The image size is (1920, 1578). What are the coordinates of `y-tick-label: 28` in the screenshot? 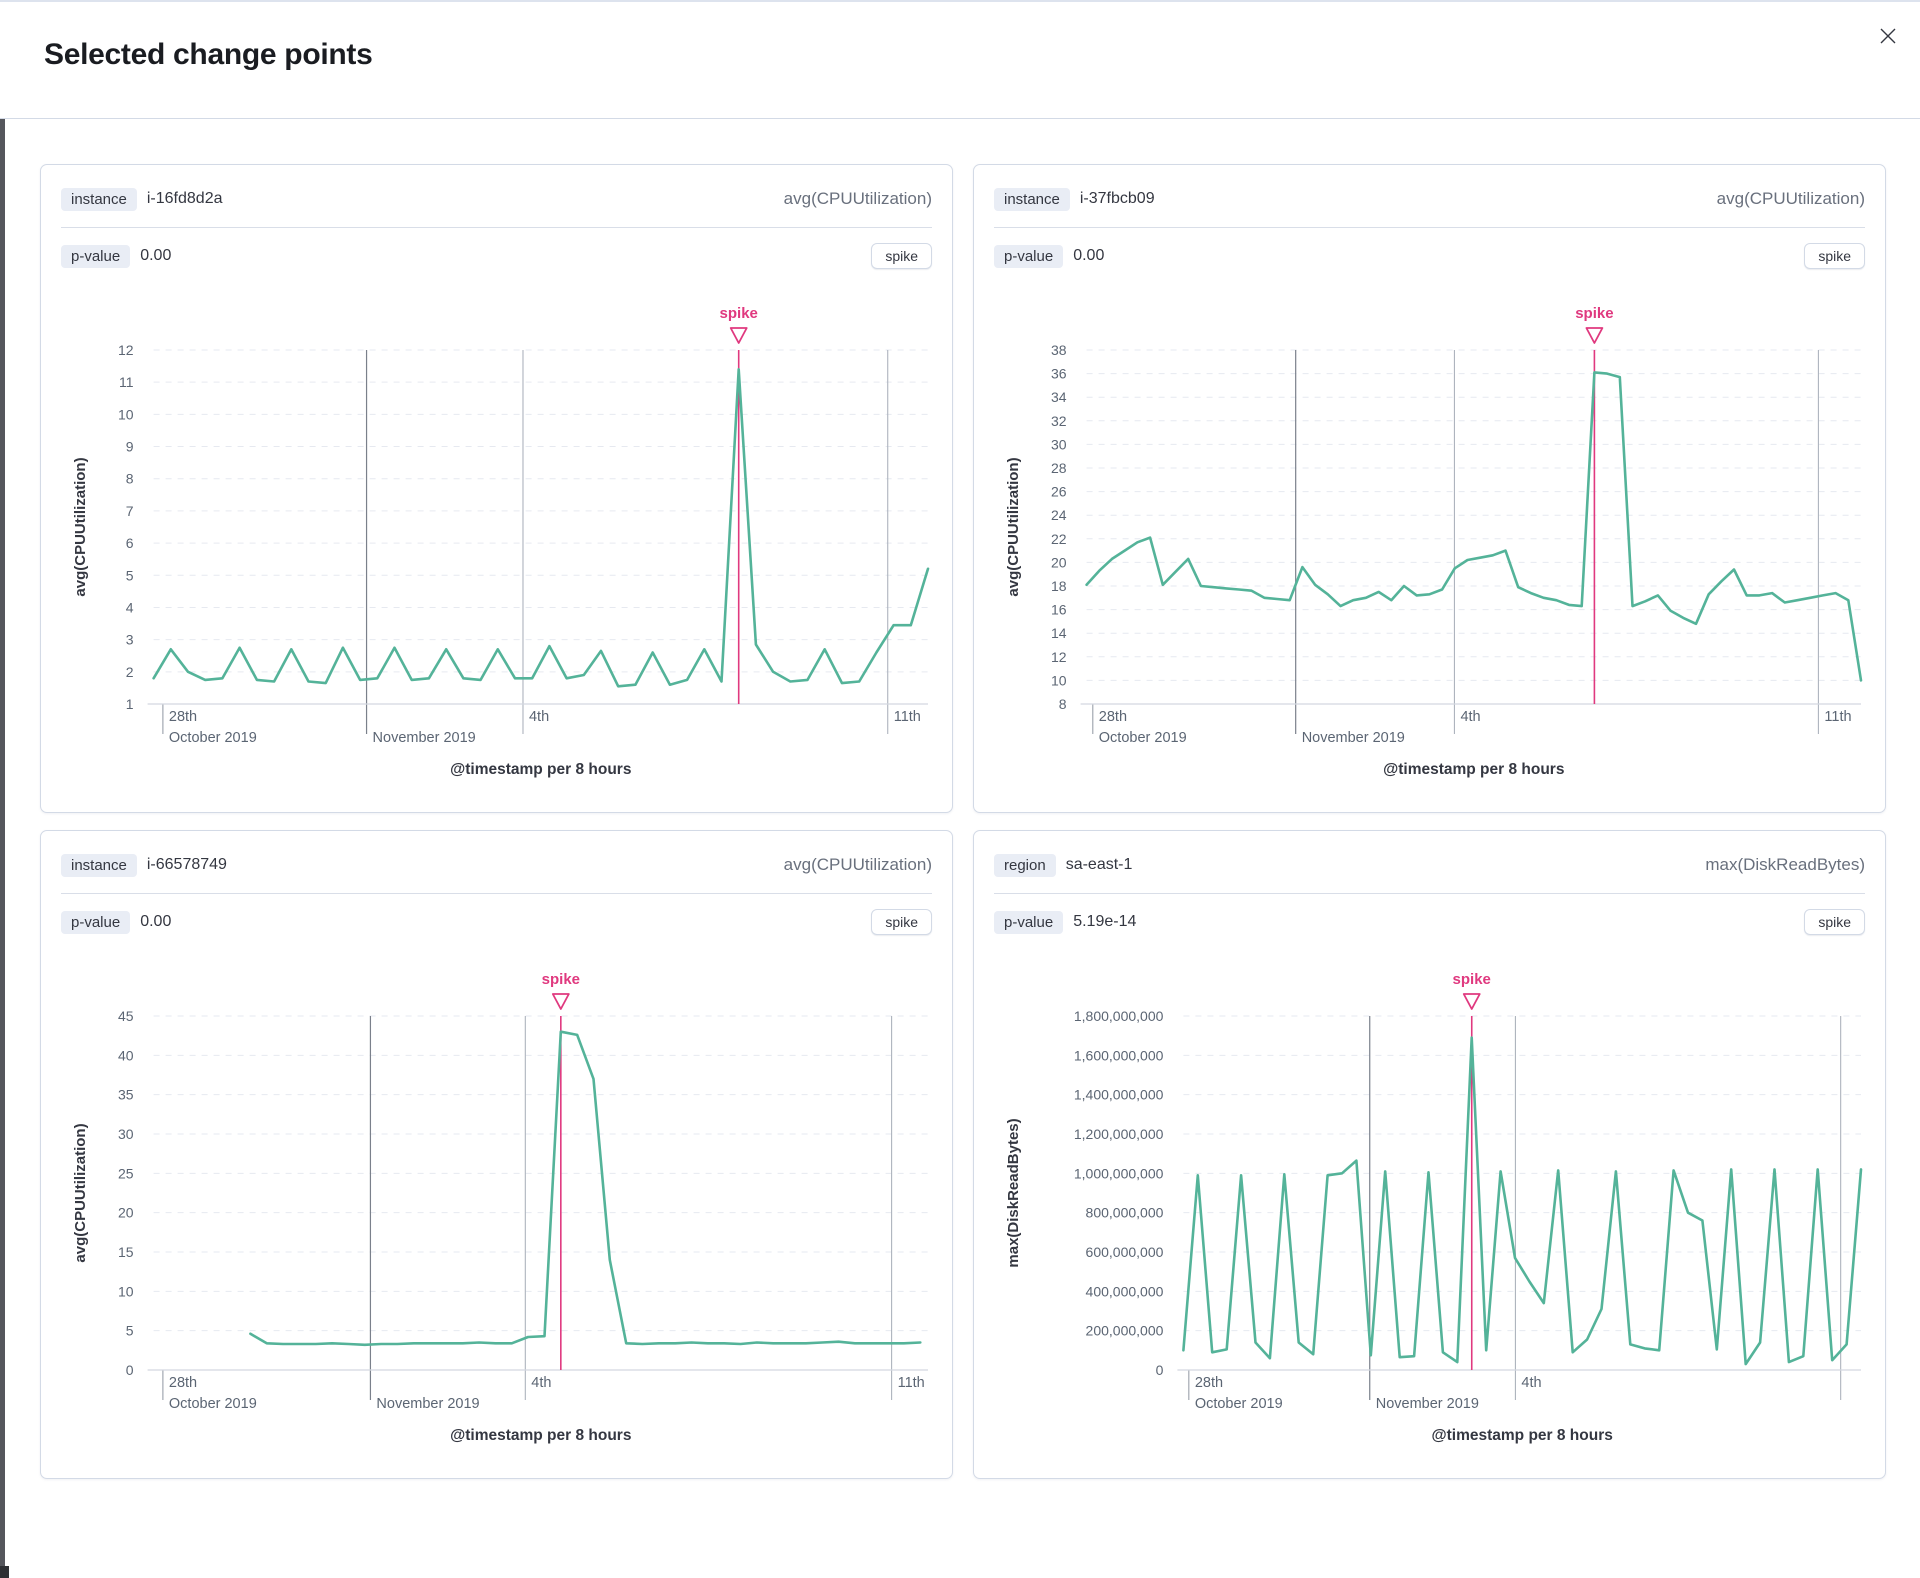 It's located at (1059, 468).